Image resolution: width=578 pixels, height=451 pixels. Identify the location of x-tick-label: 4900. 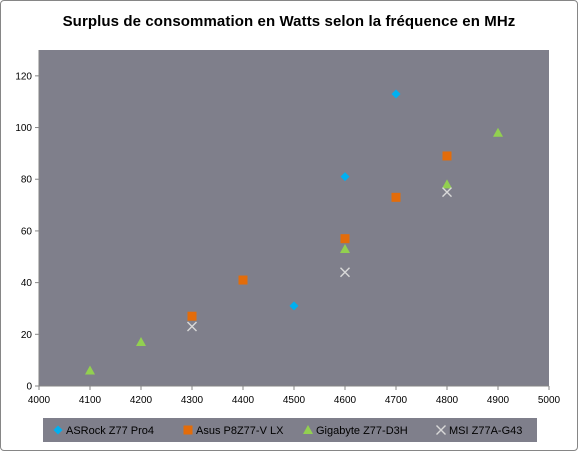
(498, 400).